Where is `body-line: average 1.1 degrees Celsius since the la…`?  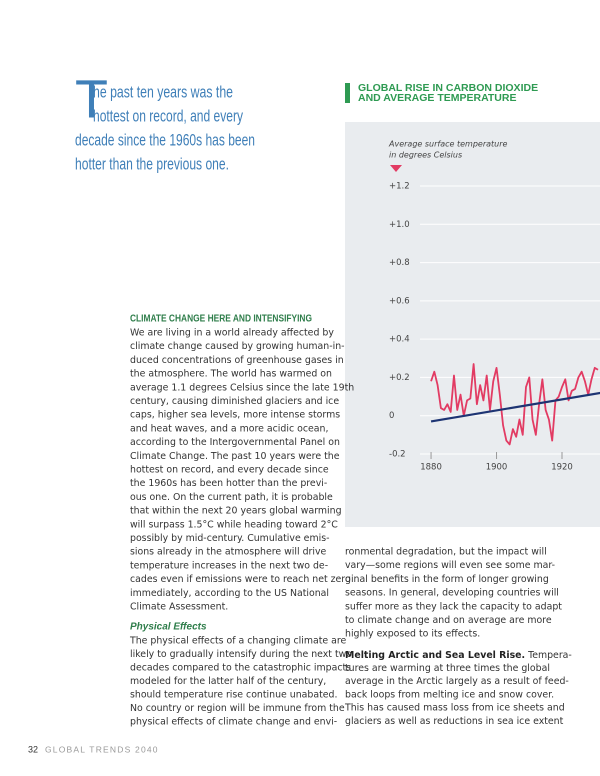
body-line: average 1.1 degrees Celsius since the la… is located at coordinates (242, 387).